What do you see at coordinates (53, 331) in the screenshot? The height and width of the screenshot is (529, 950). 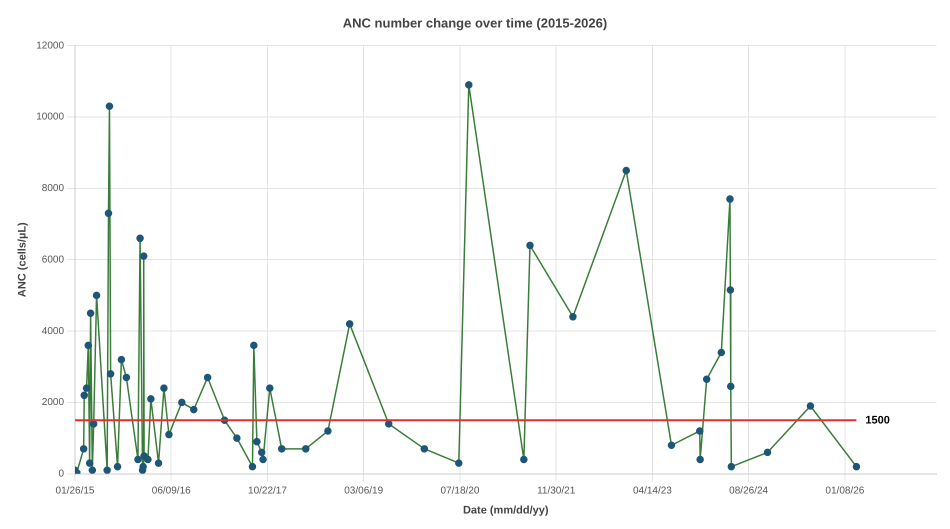 I see `y-tick-label: 4000` at bounding box center [53, 331].